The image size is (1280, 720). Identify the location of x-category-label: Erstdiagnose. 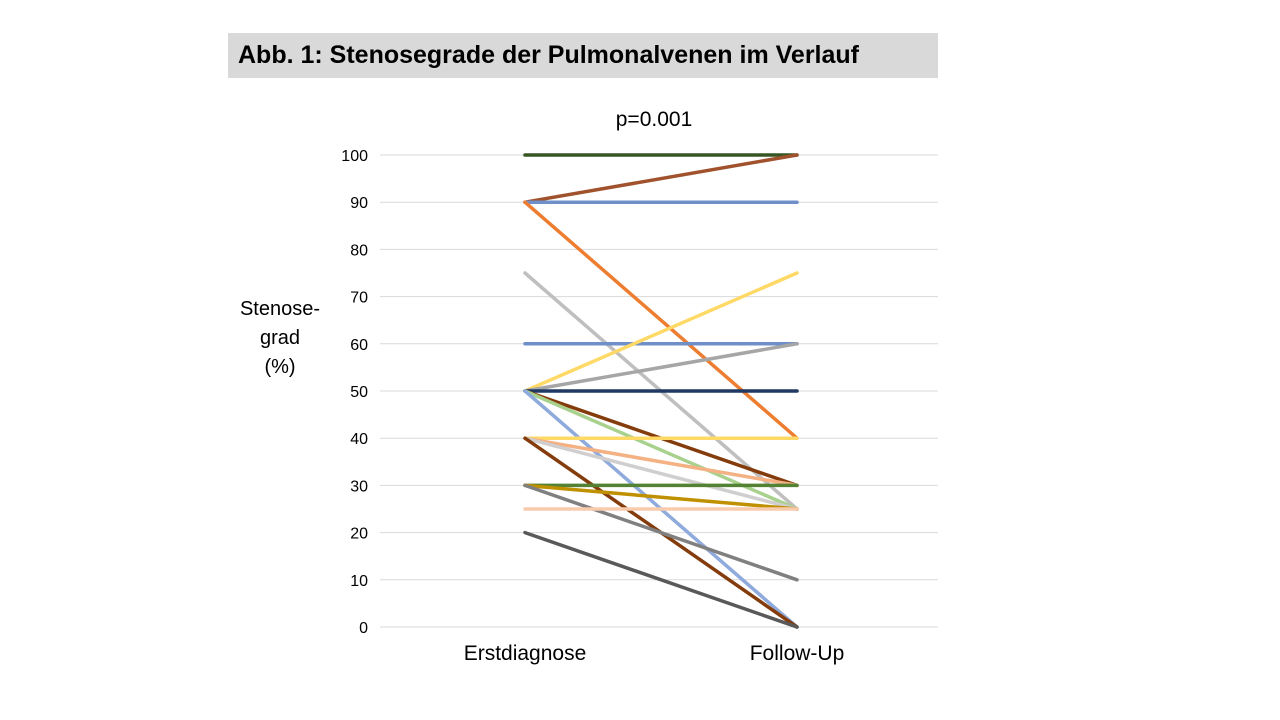
(525, 653).